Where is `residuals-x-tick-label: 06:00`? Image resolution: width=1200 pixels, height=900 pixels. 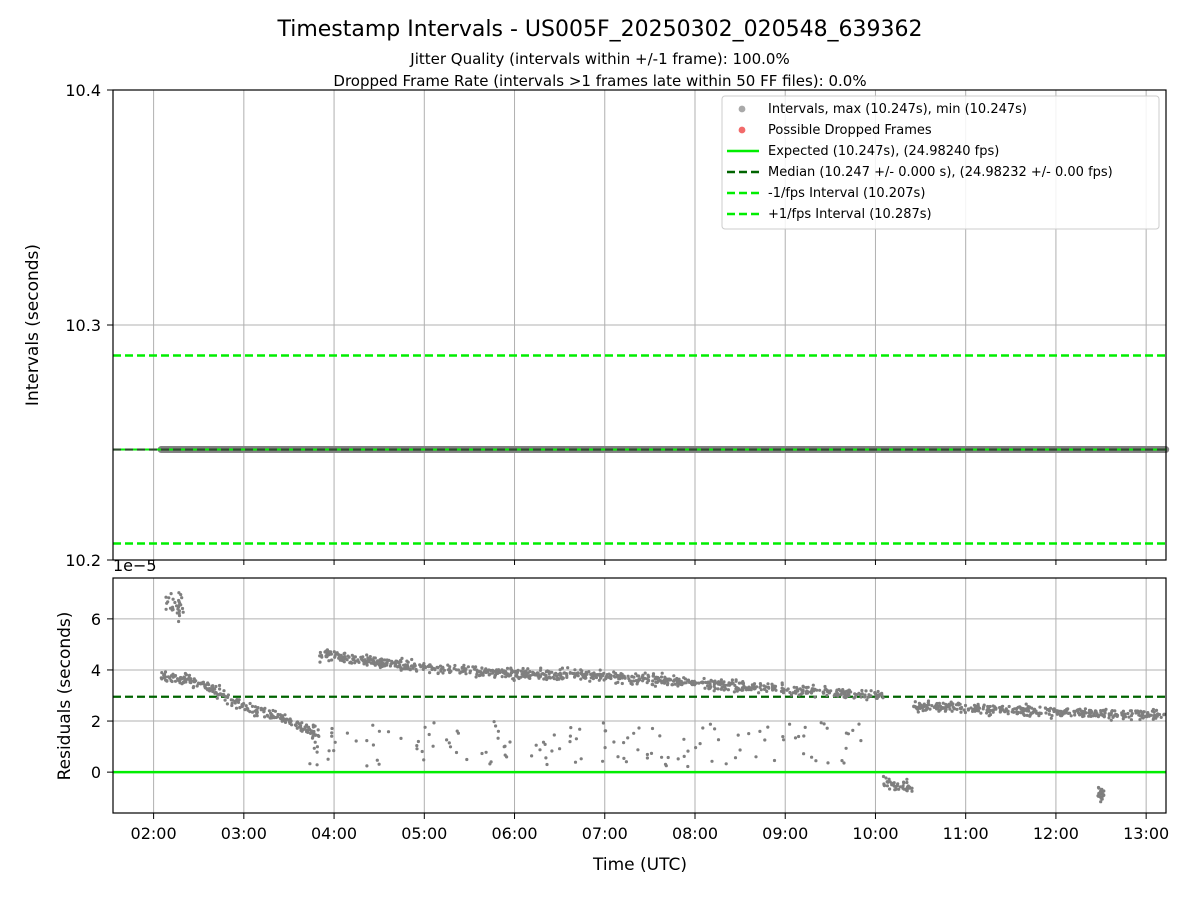
residuals-x-tick-label: 06:00 is located at coordinates (514, 833).